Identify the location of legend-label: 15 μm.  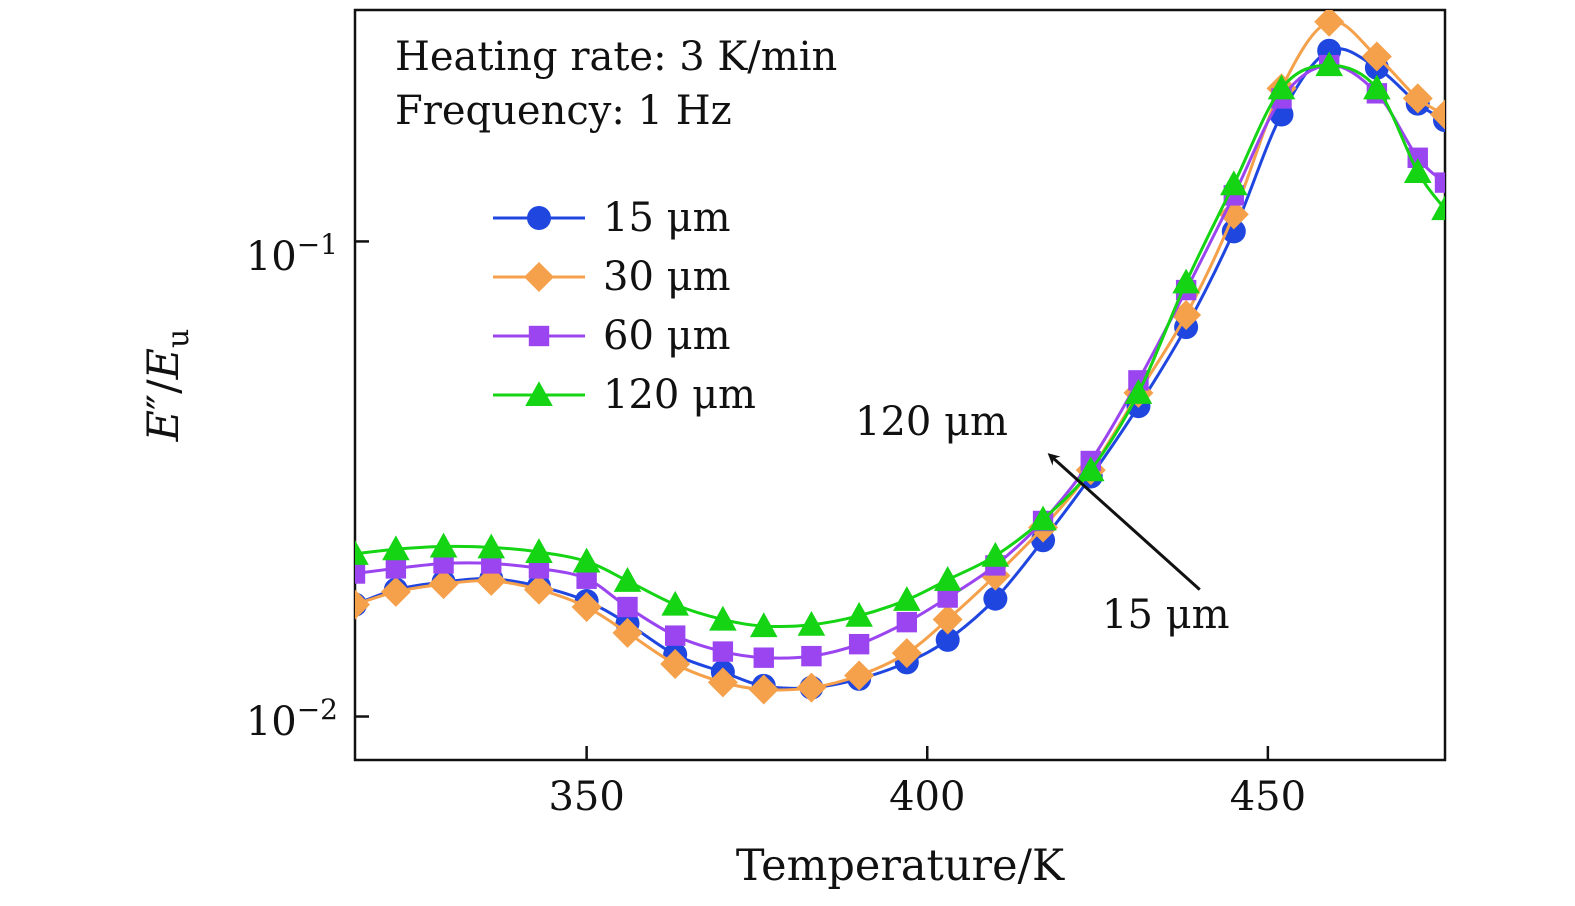
(667, 218).